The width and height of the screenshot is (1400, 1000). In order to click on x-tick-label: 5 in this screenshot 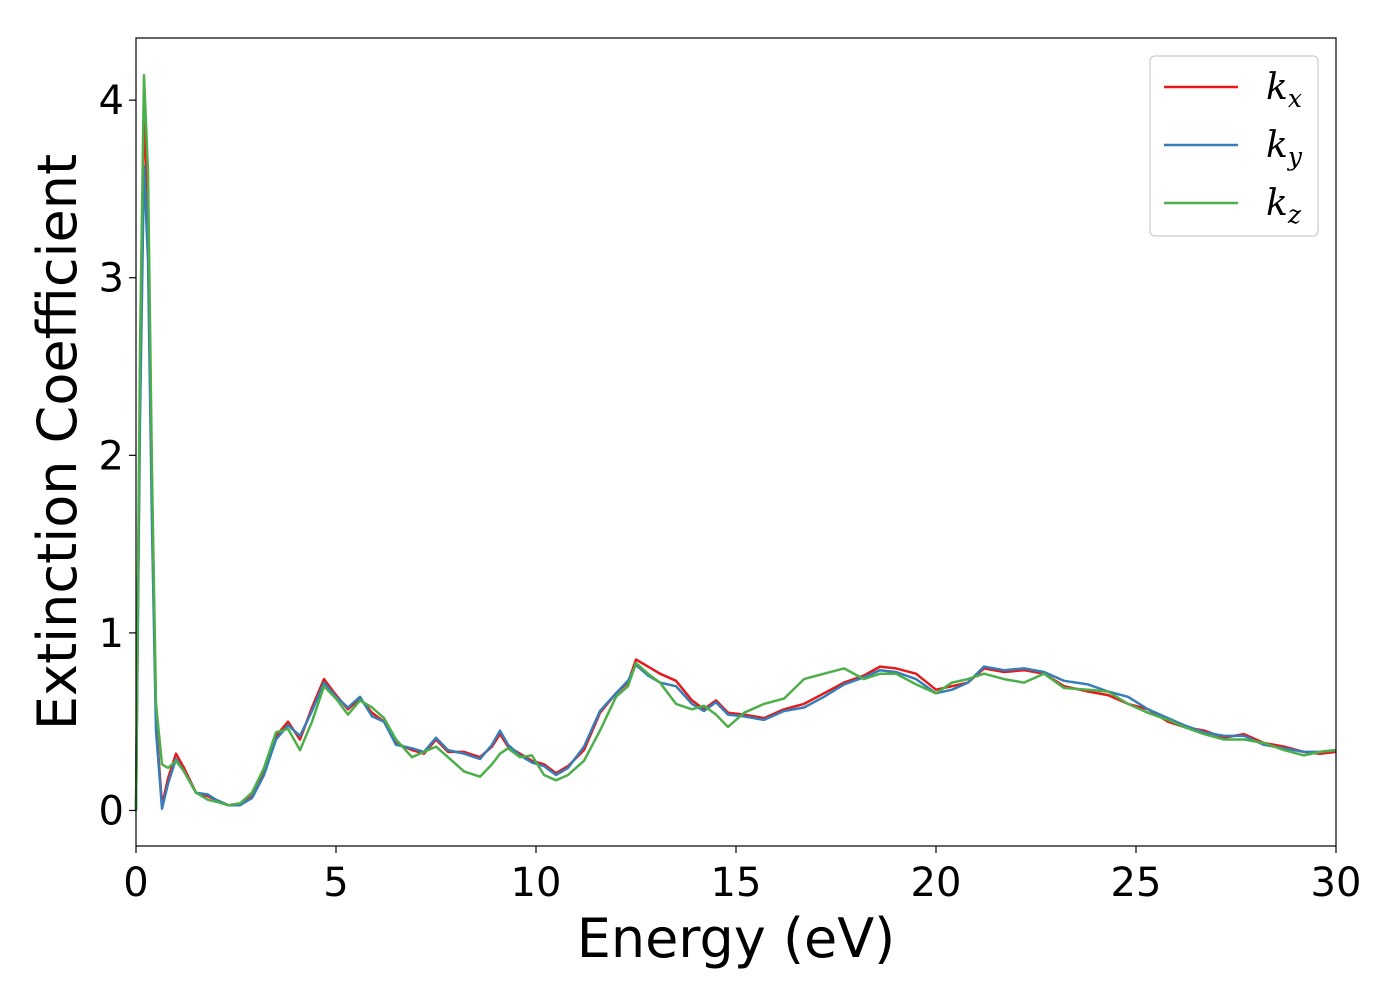, I will do `click(335, 883)`.